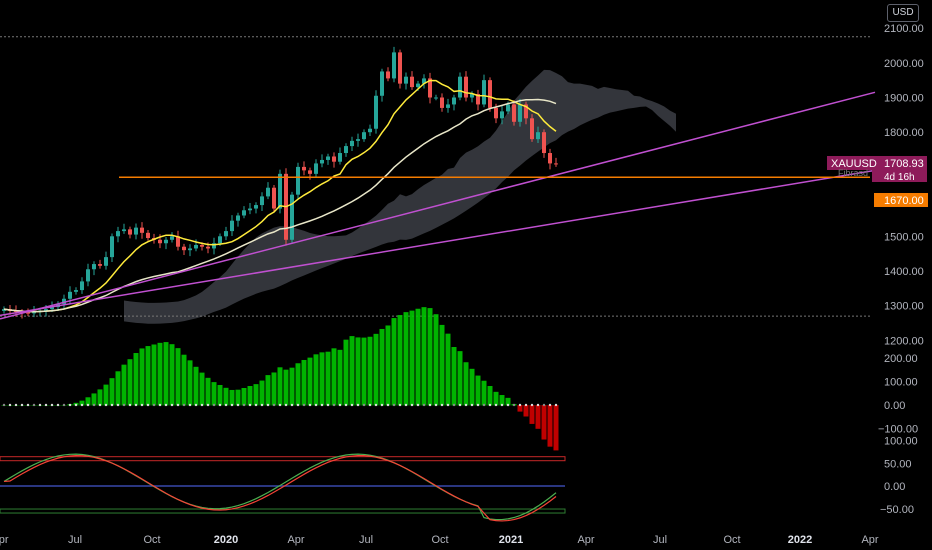  I want to click on osc-tick-50: 50.00, so click(898, 464).